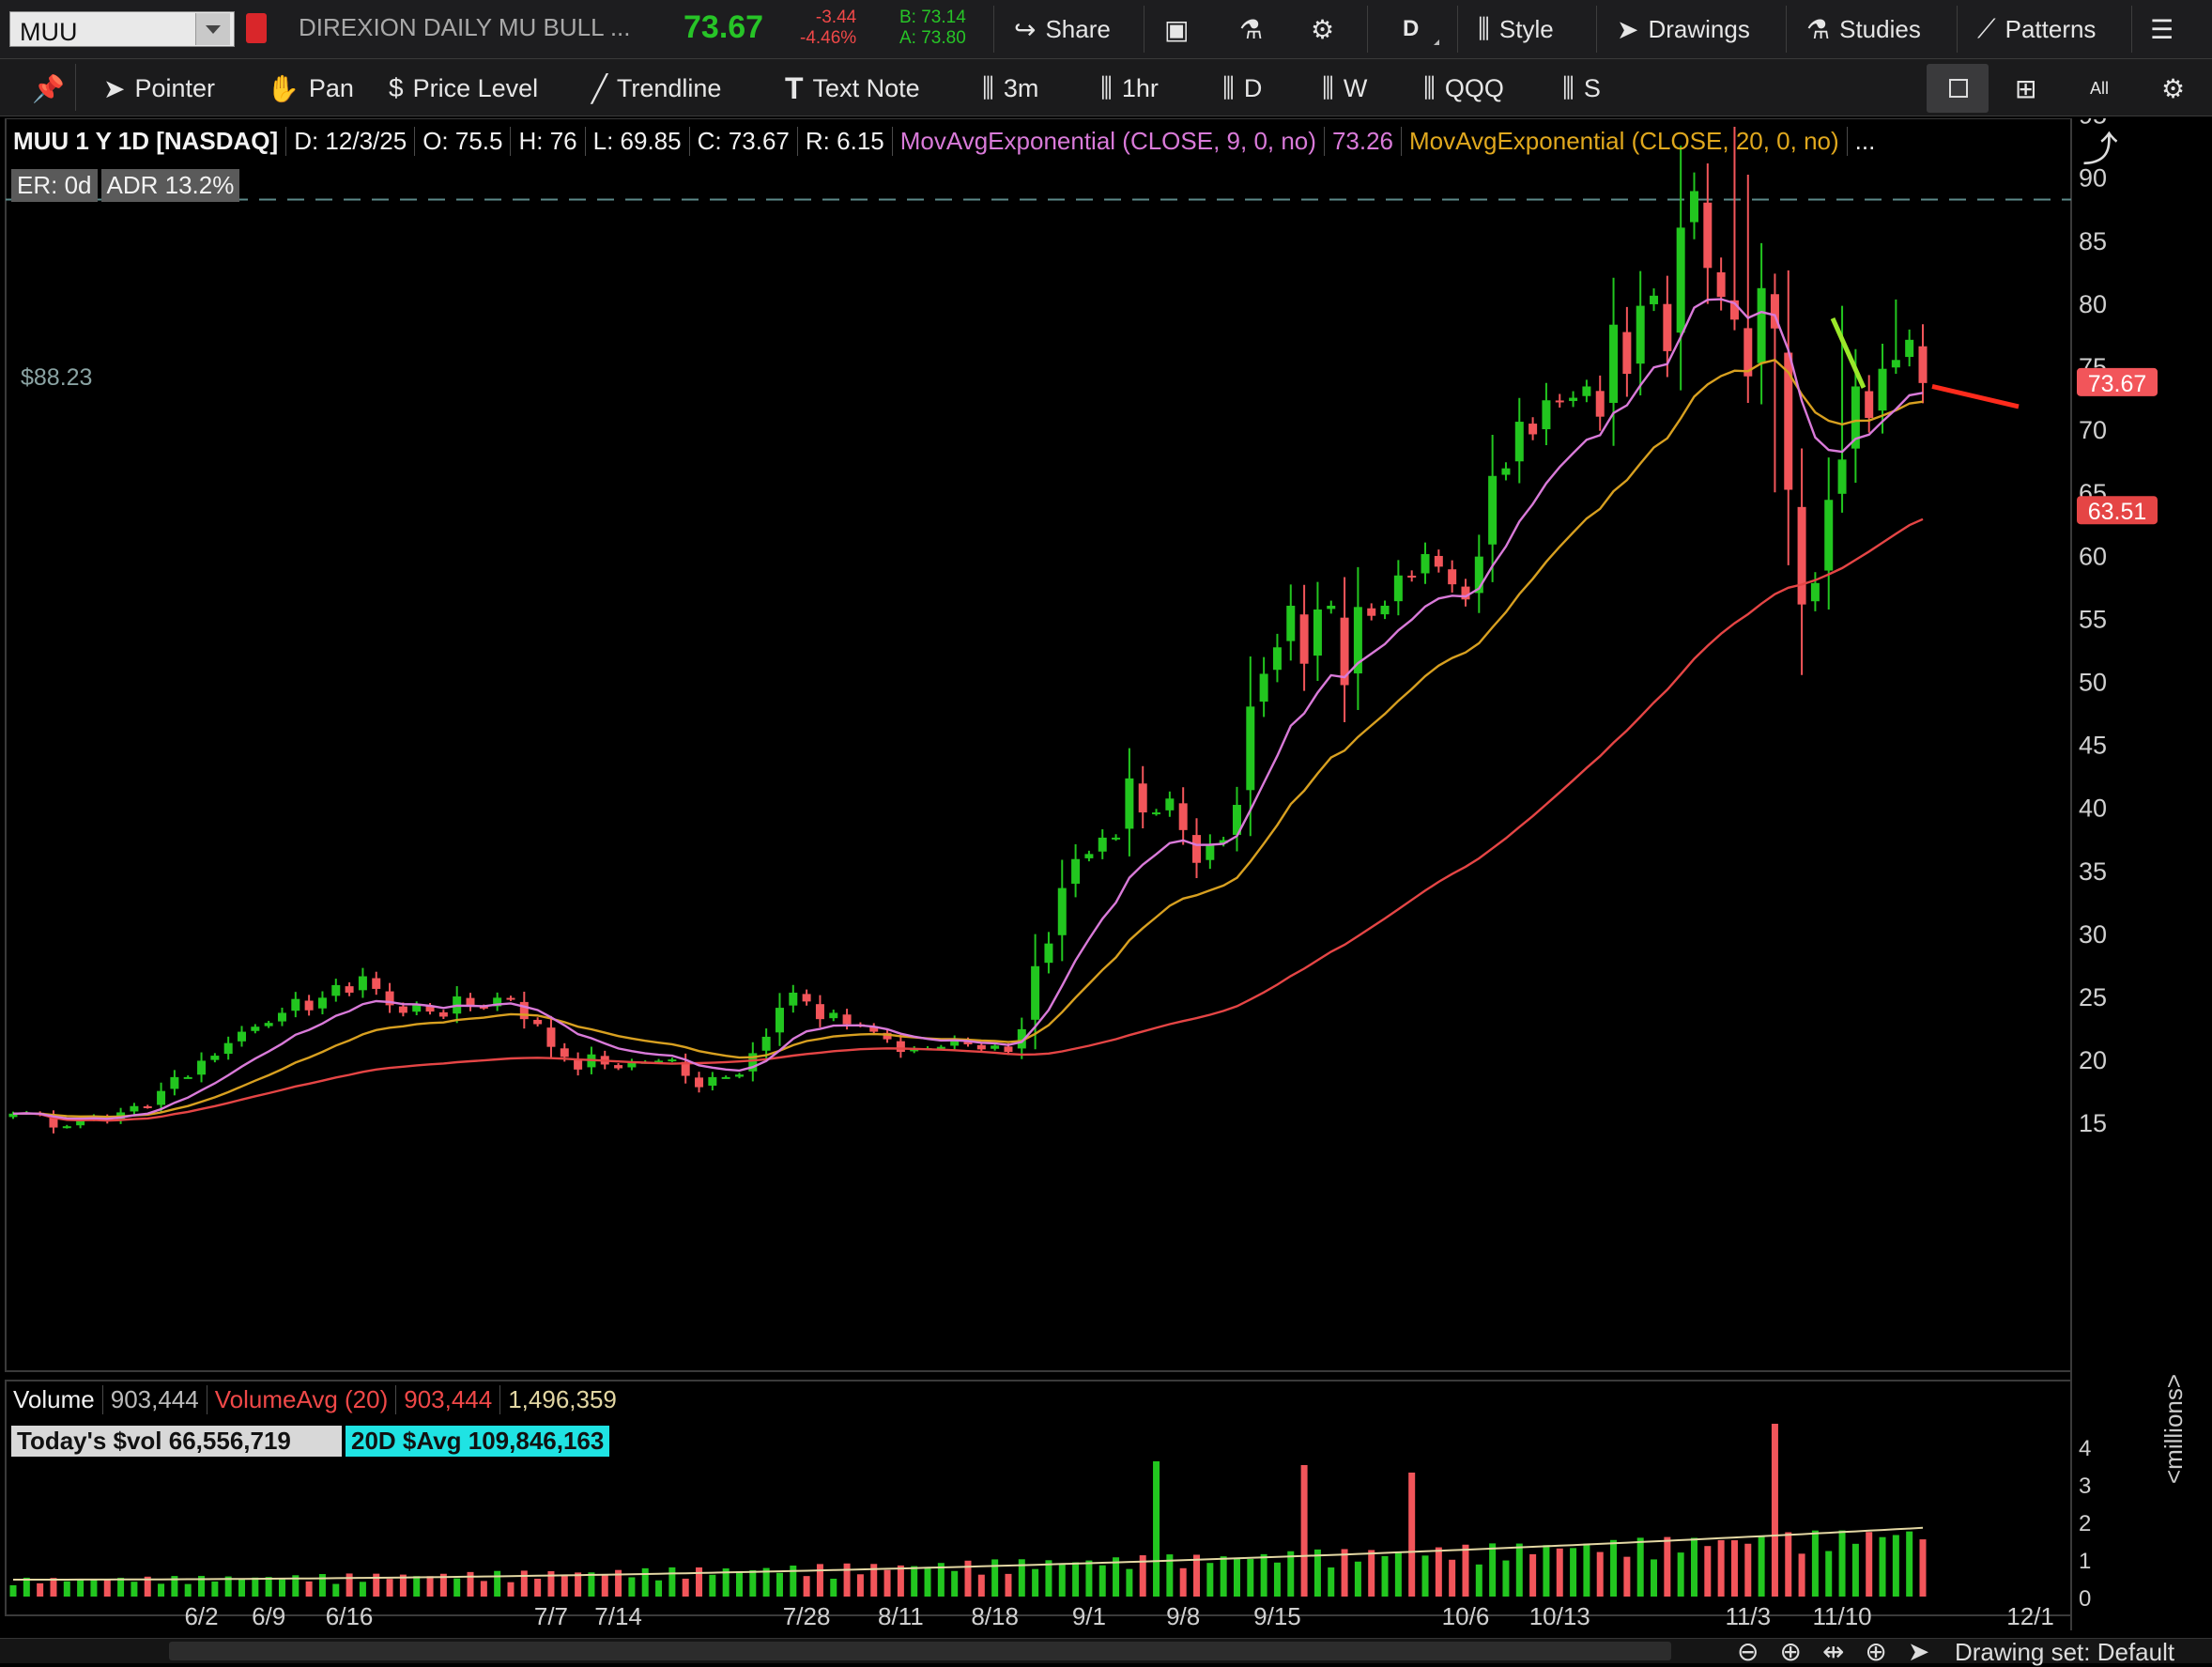 The image size is (2212, 1667). I want to click on flask-button: ⚗, so click(1255, 29).